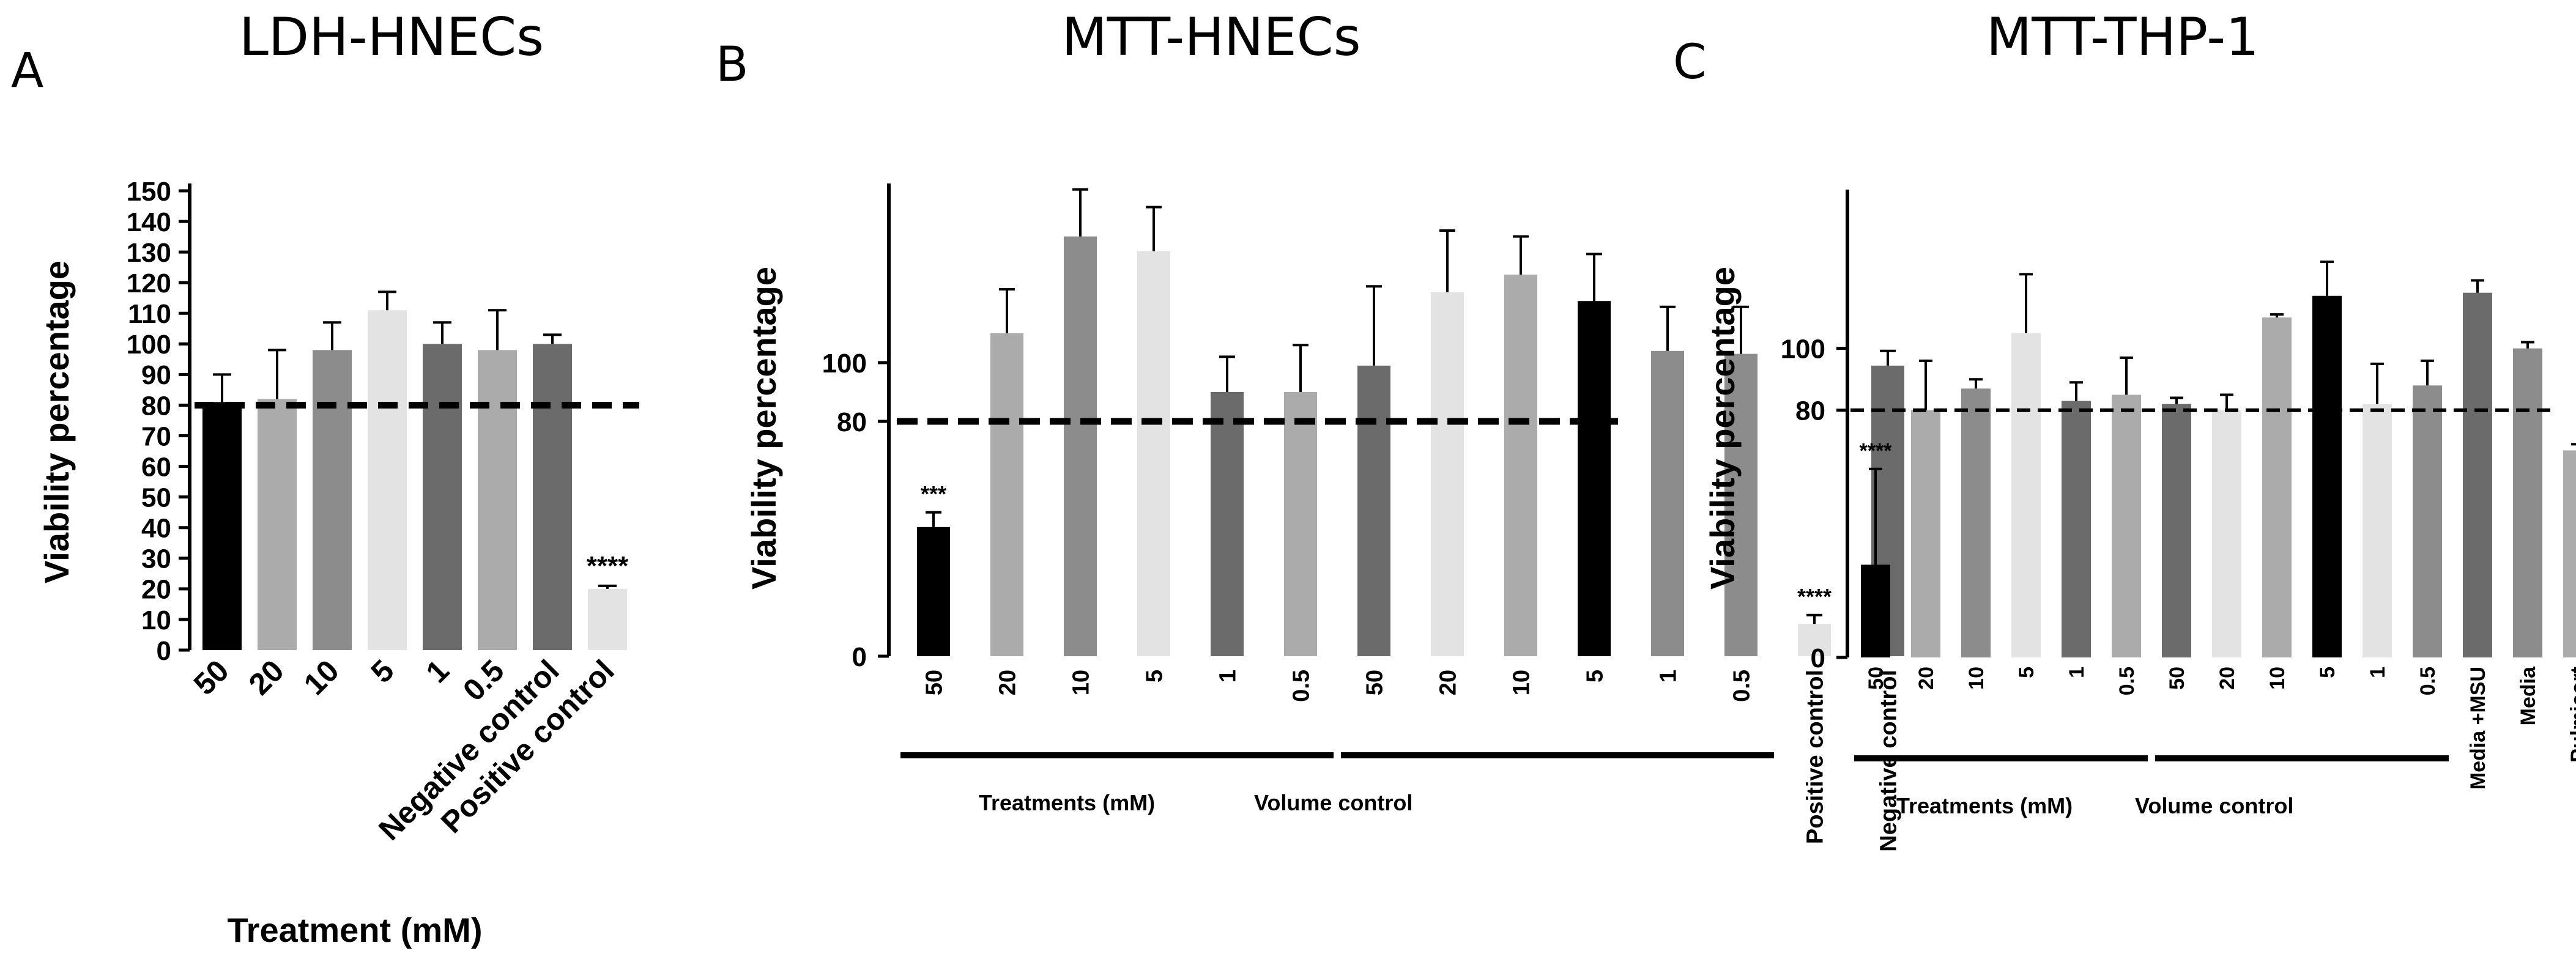  Describe the element at coordinates (149, 314) in the screenshot. I see `y-tick-label: 110` at that location.